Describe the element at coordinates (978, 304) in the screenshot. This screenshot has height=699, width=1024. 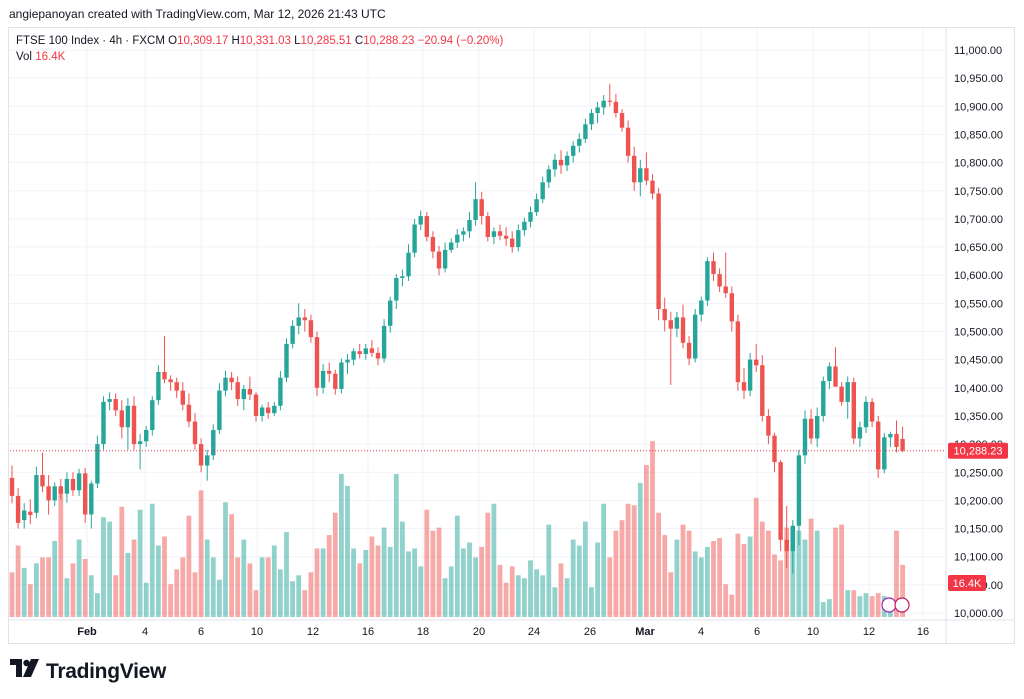
I see `price-tick-label: 10,550.00` at that location.